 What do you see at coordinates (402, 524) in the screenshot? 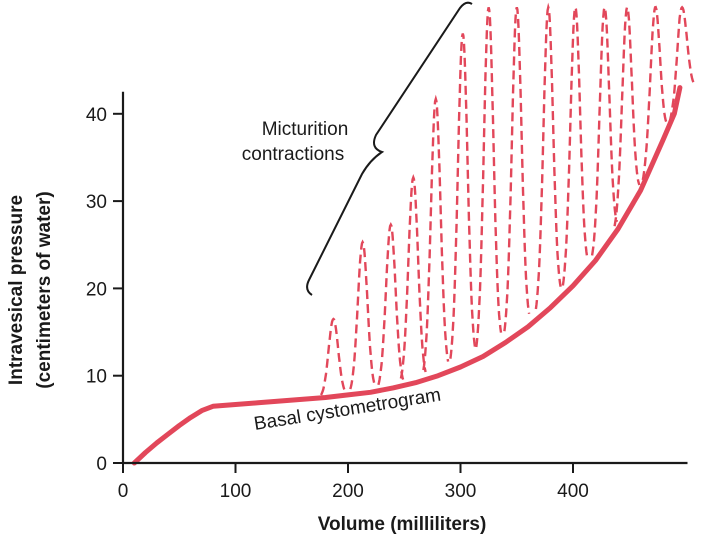
I see `x-axis-title: Volume (milliliters)` at bounding box center [402, 524].